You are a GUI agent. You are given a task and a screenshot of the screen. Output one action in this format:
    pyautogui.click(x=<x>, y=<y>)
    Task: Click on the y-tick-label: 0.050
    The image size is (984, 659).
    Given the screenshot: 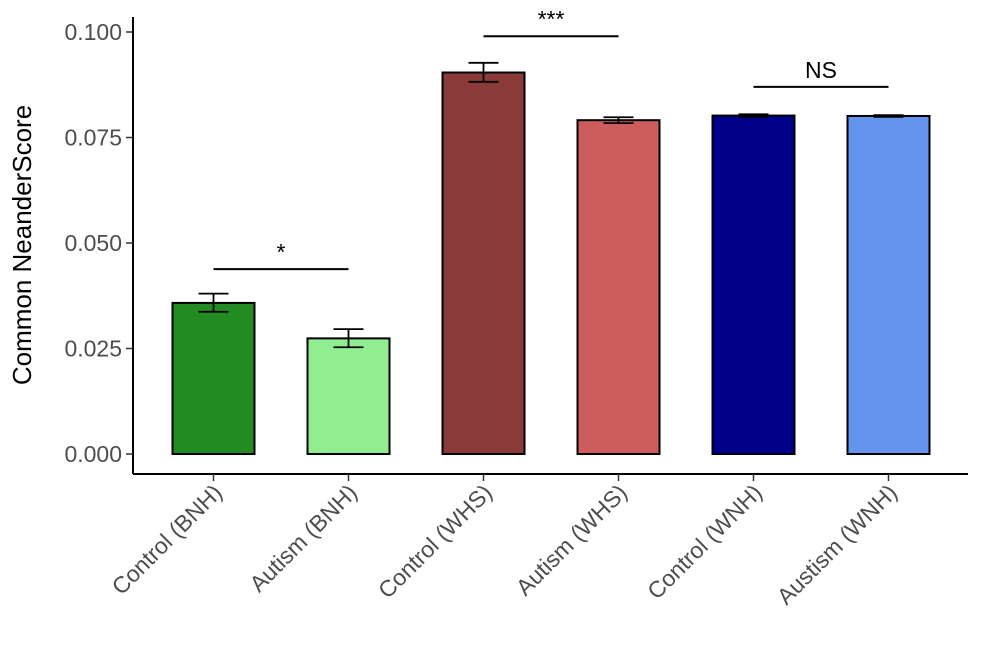 What is the action you would take?
    pyautogui.click(x=93, y=243)
    